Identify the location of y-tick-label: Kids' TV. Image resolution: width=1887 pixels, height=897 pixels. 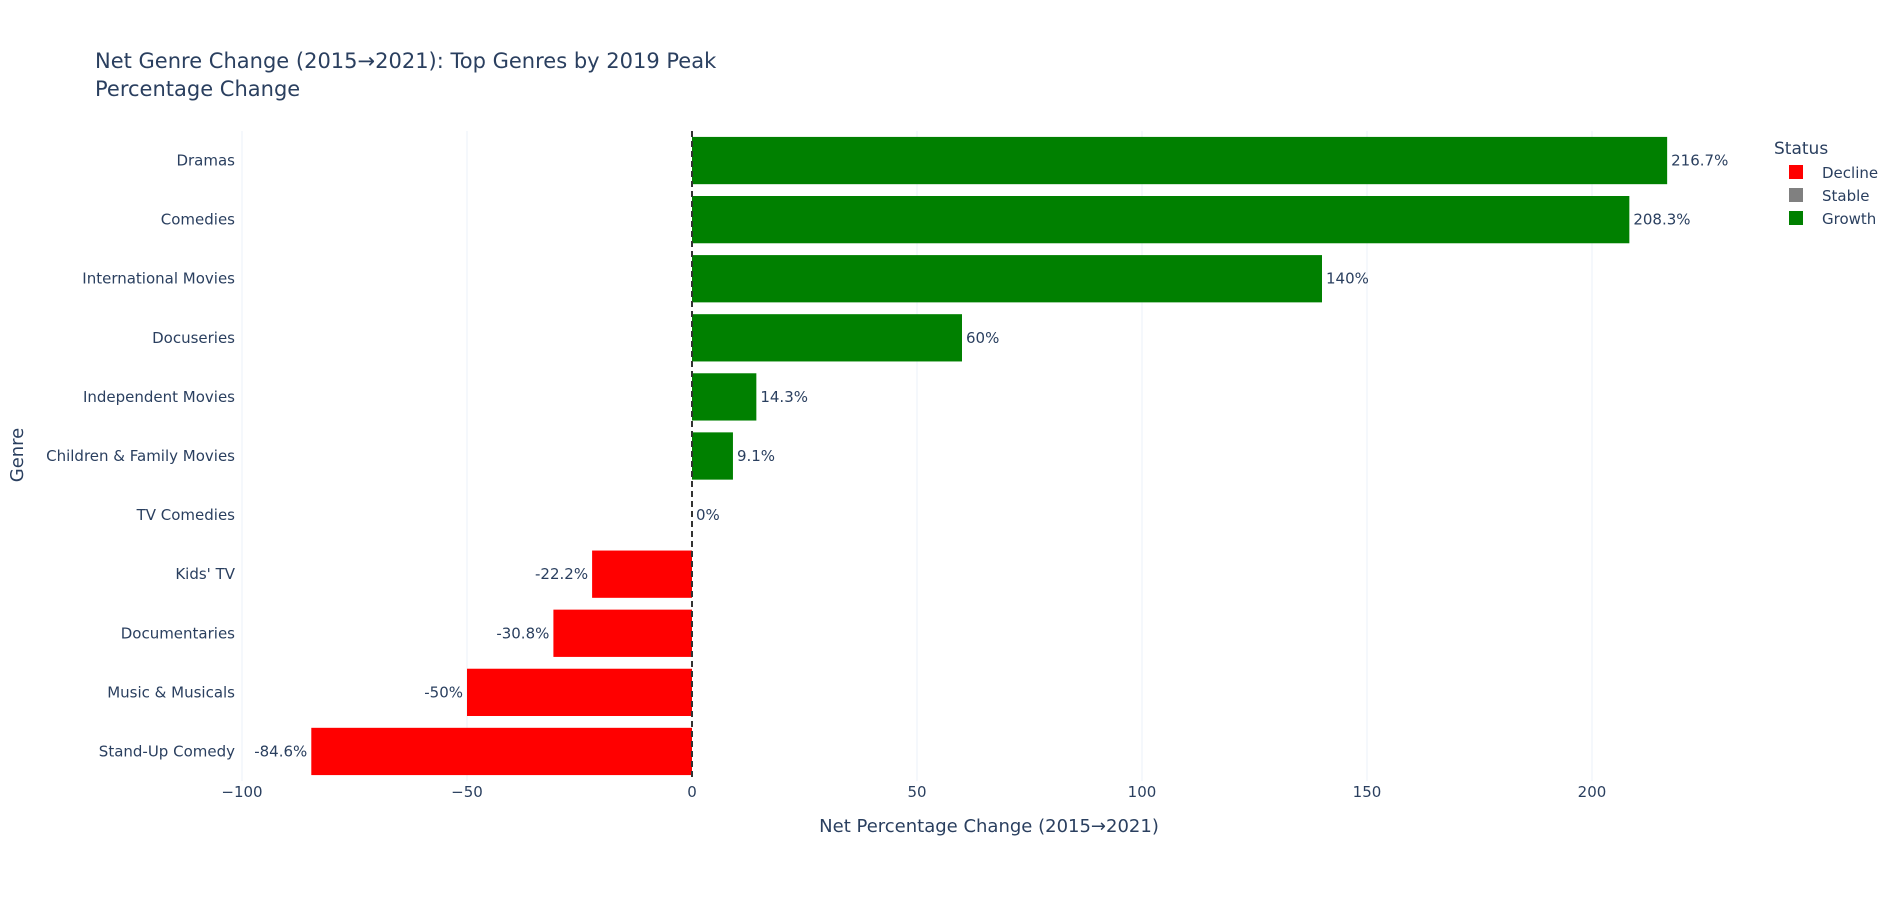
(205, 574).